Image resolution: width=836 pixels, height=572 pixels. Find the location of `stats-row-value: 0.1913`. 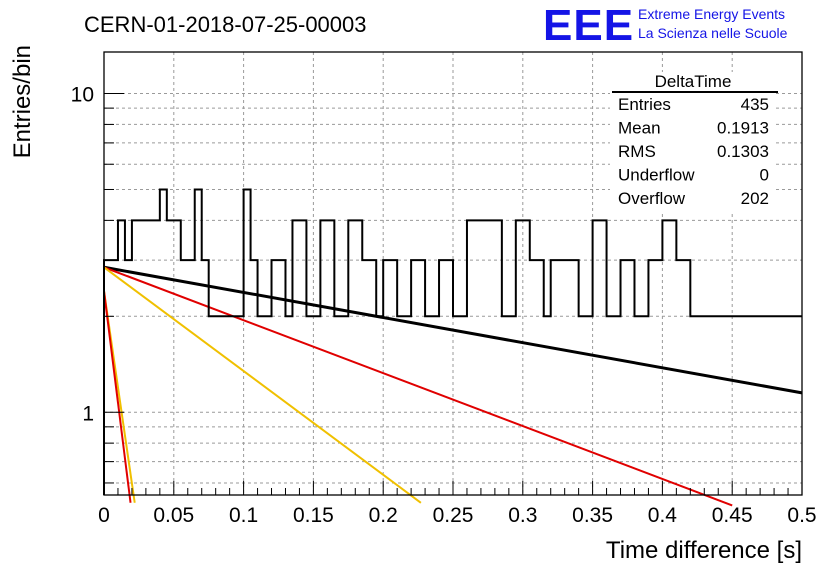

stats-row-value: 0.1913 is located at coordinates (743, 128).